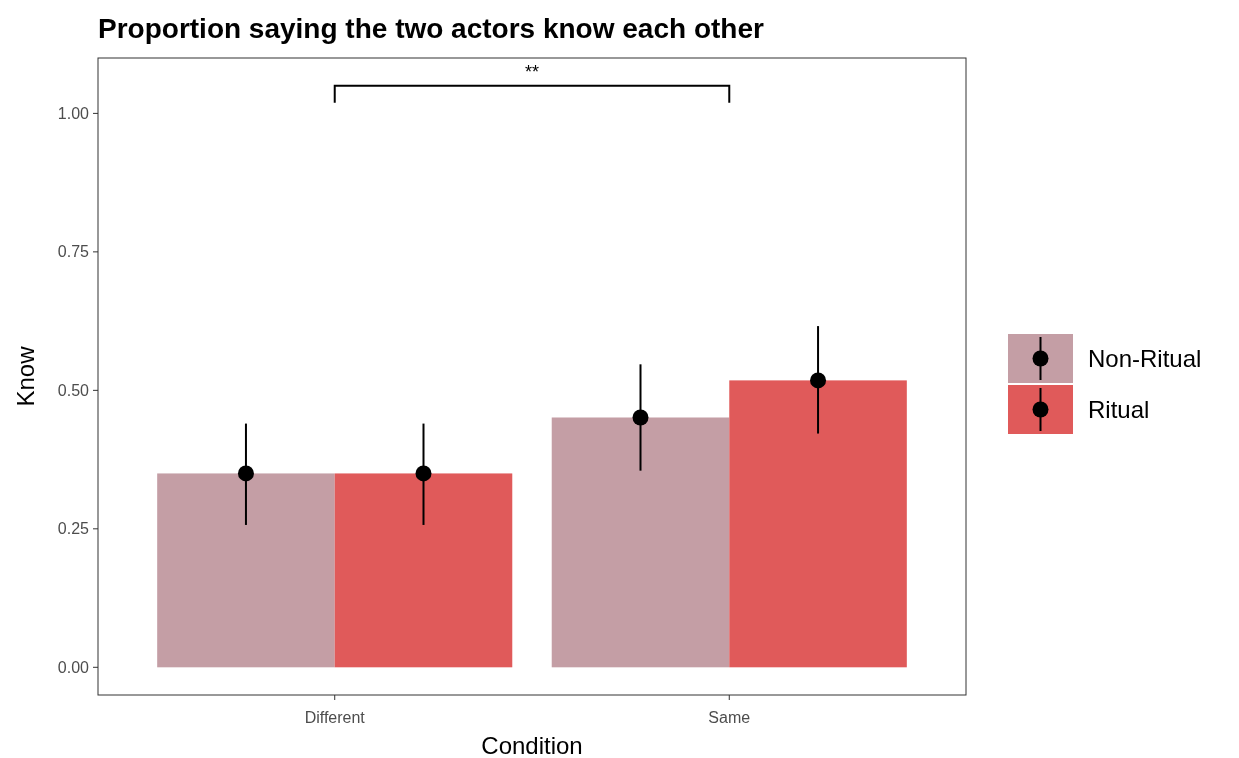 The height and width of the screenshot is (758, 1239). I want to click on x-tick-label: Same, so click(729, 717).